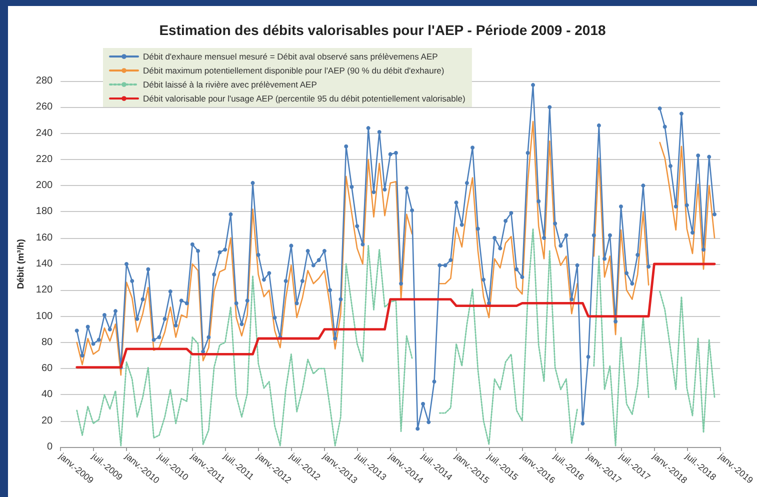 This screenshot has height=497, width=757. Describe the element at coordinates (47, 420) in the screenshot. I see `y-tick-label: 20` at that location.